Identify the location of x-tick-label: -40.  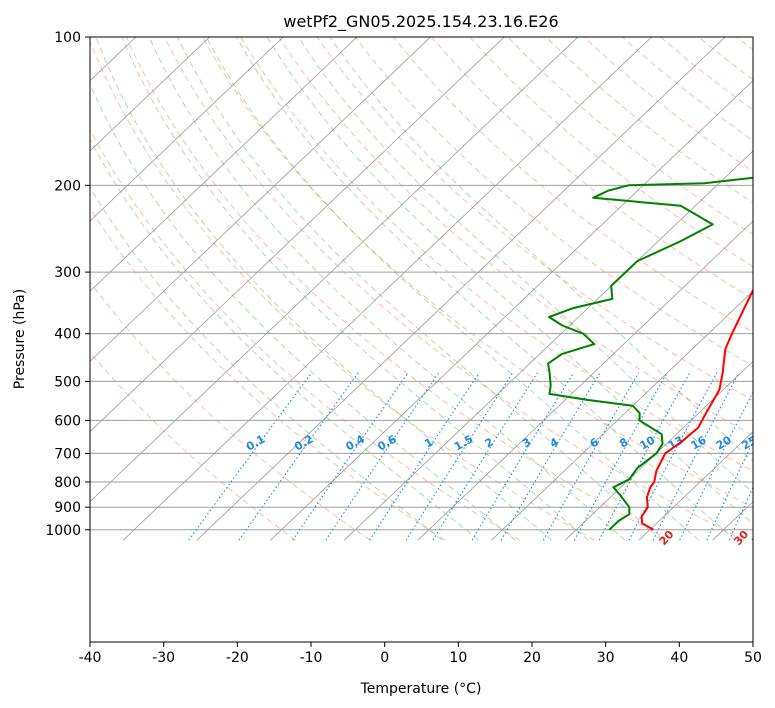
(90, 658).